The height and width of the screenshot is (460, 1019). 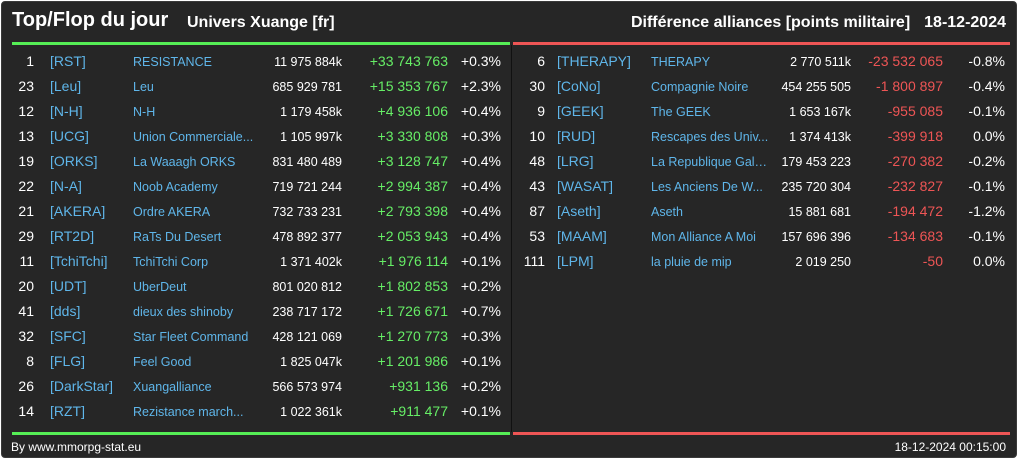 What do you see at coordinates (761, 433) in the screenshot?
I see `bottom-separator-red` at bounding box center [761, 433].